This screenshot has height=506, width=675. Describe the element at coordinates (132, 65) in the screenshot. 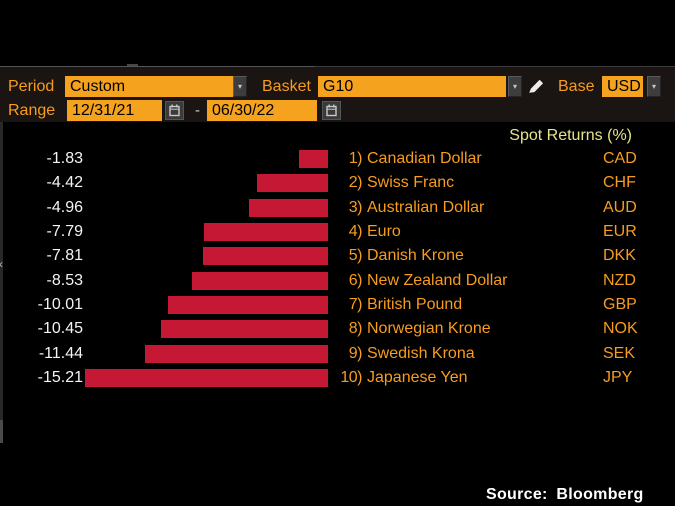

I see `panel-drag-handle` at that location.